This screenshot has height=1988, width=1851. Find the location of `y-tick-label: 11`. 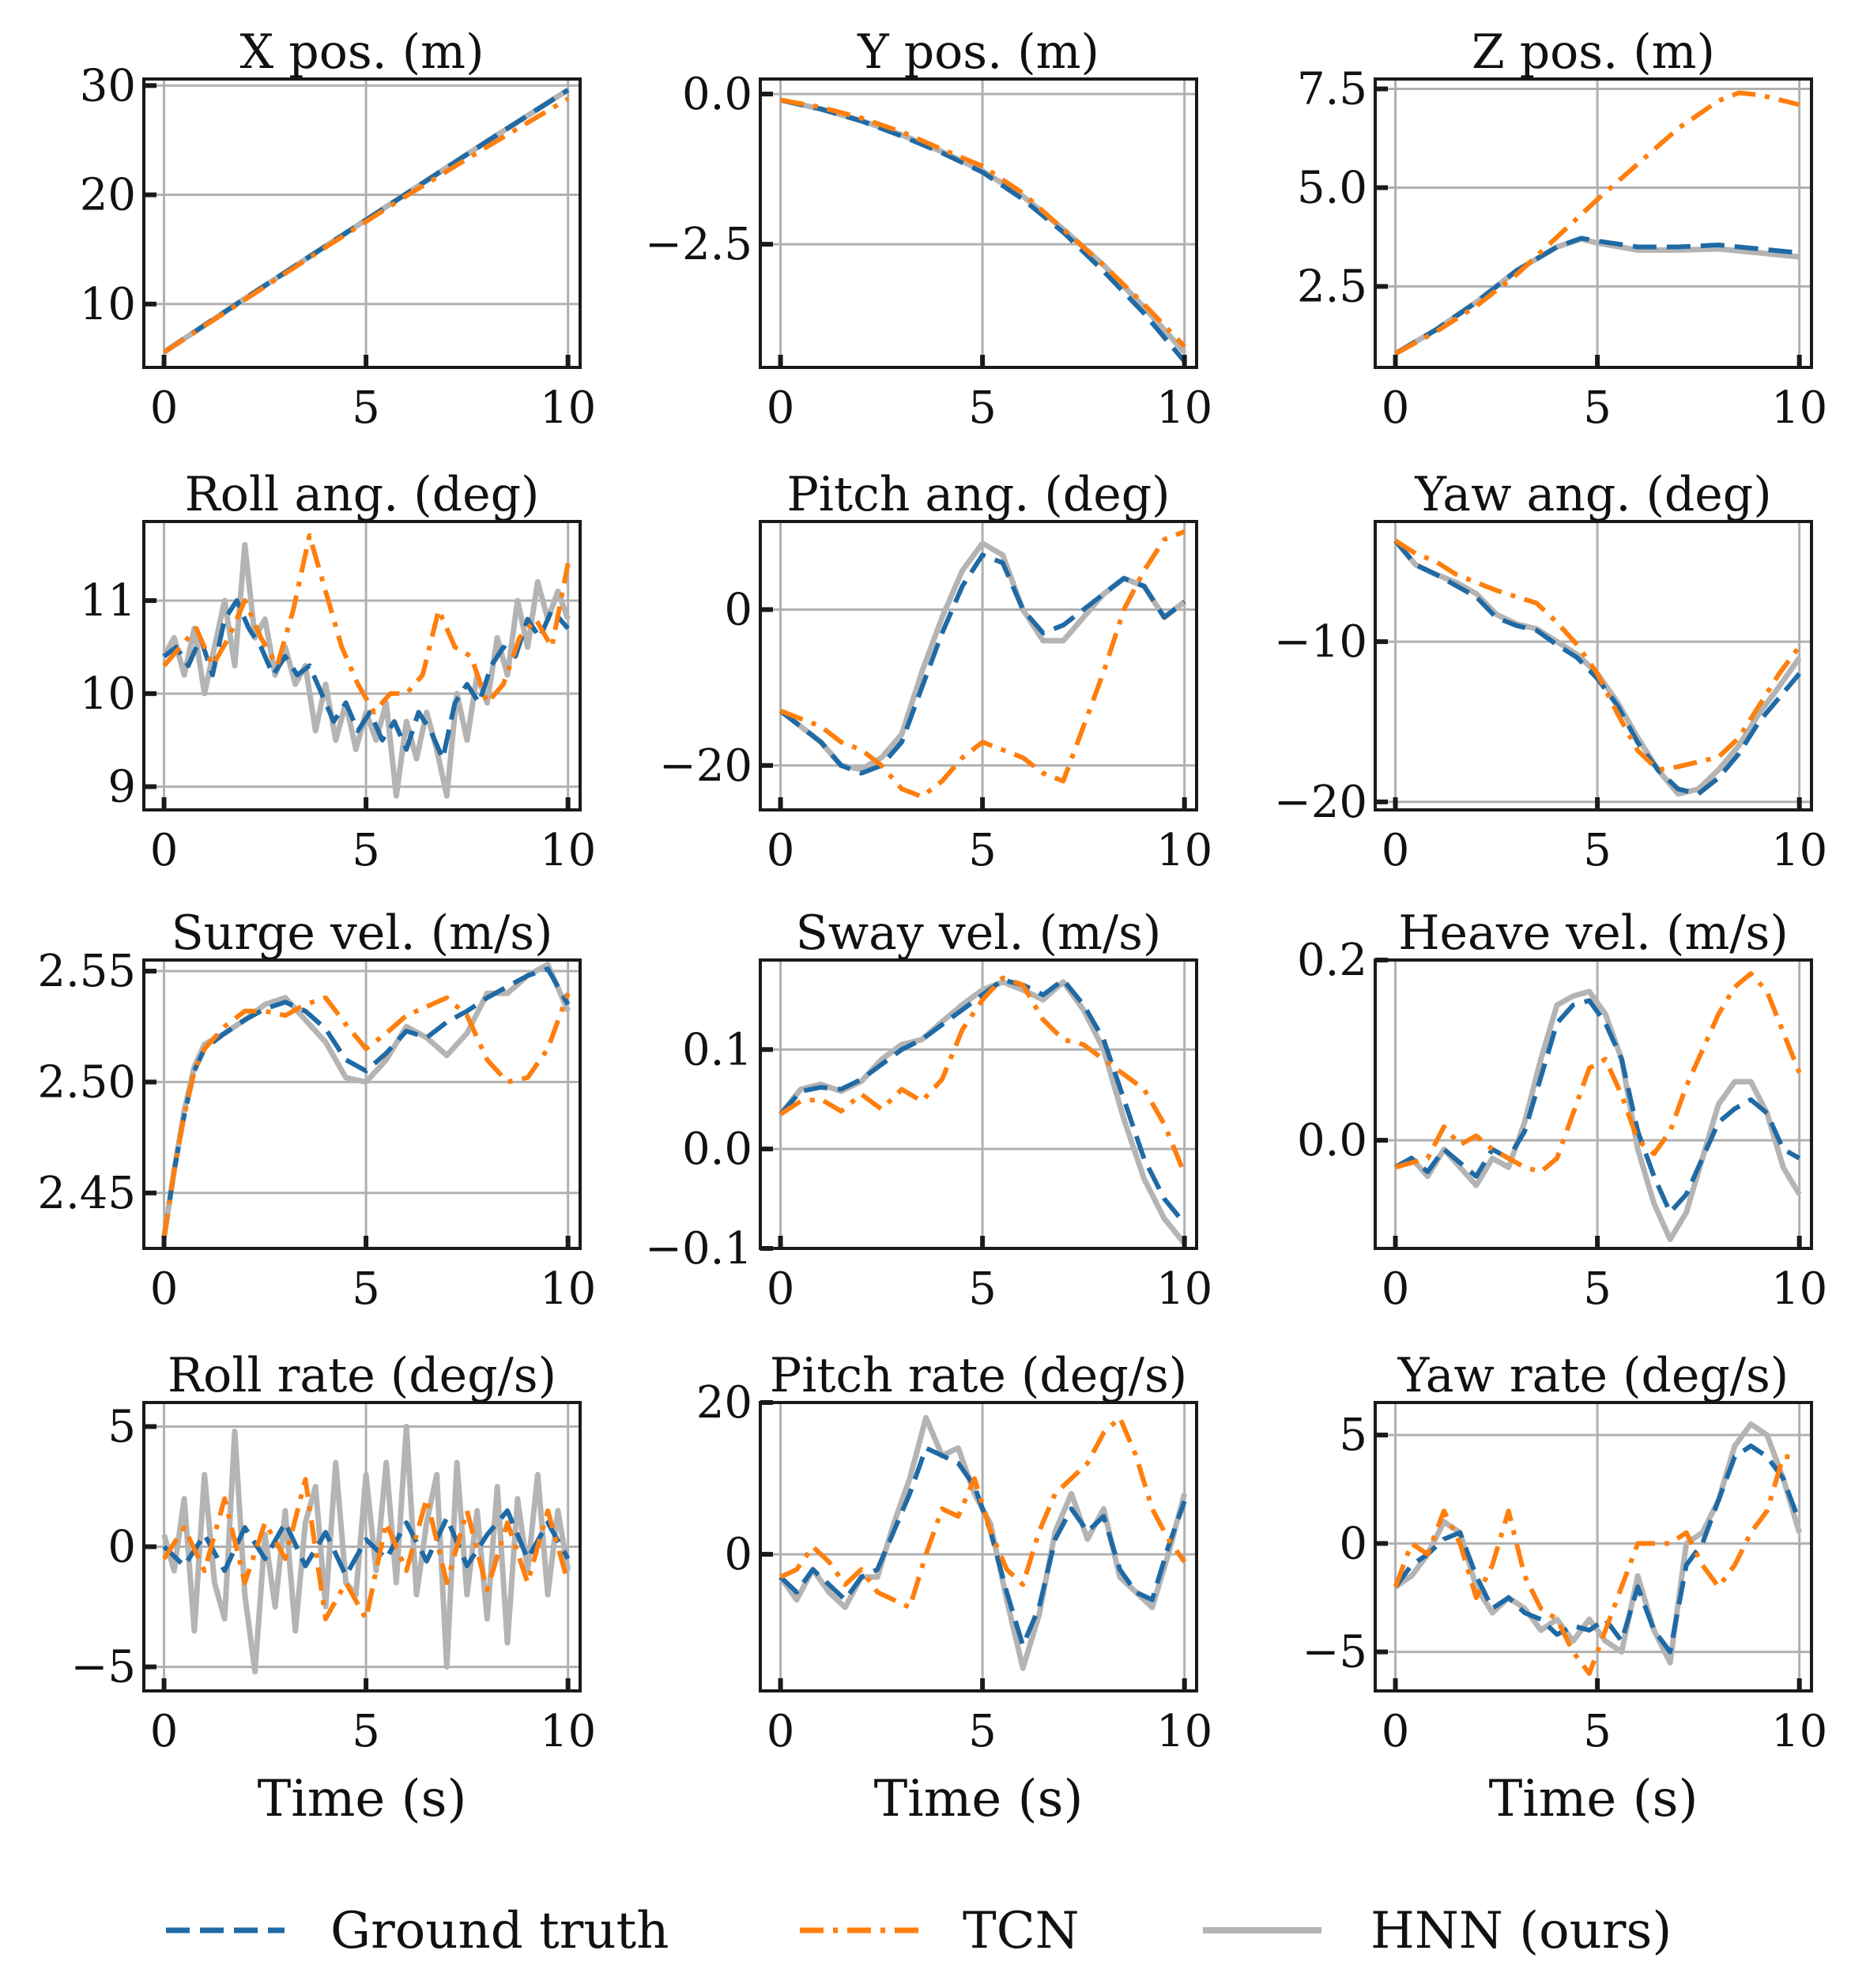

y-tick-label: 11 is located at coordinates (108, 601).